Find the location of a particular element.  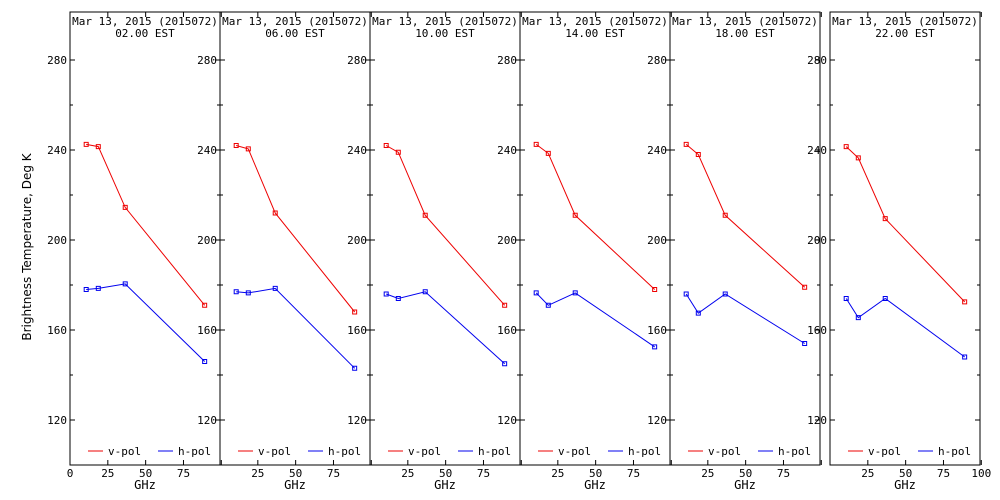

y-axis-label: Brightness Temperature, Deg K is located at coordinates (27, 246).